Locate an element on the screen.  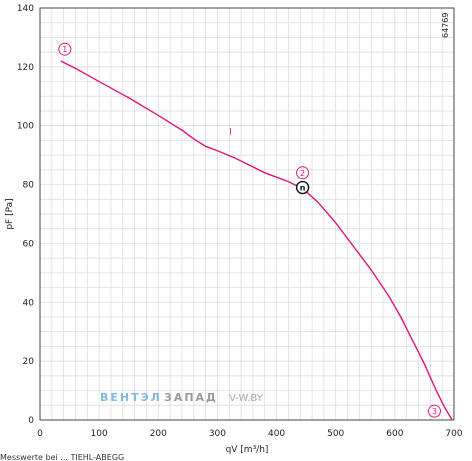
x-tick-label: 600 is located at coordinates (394, 434).